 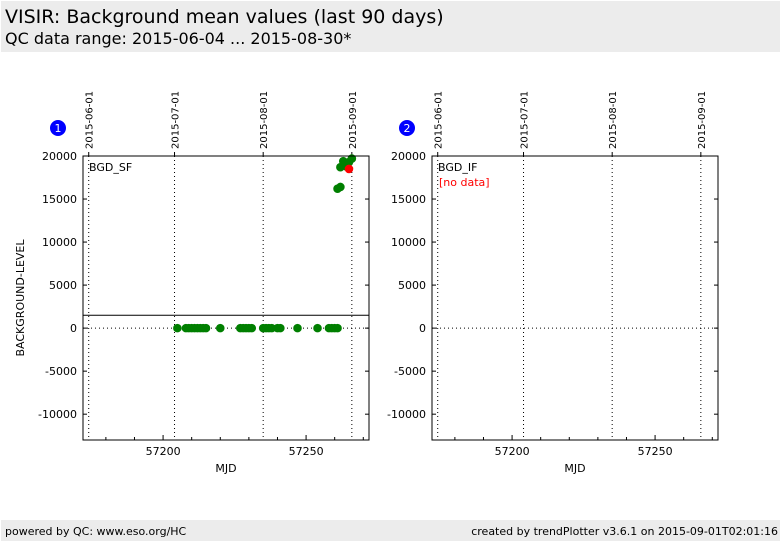 What do you see at coordinates (59, 242) in the screenshot?
I see `chart1-y-tick-label: 10000` at bounding box center [59, 242].